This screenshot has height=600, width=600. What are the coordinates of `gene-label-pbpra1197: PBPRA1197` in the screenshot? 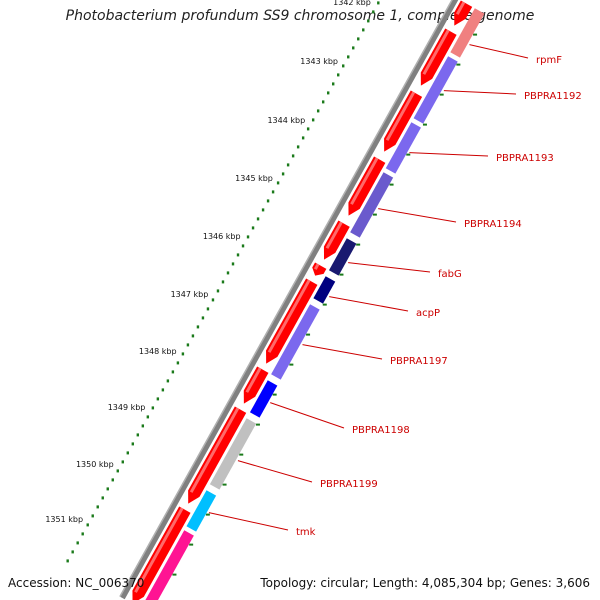 It's located at (419, 361).